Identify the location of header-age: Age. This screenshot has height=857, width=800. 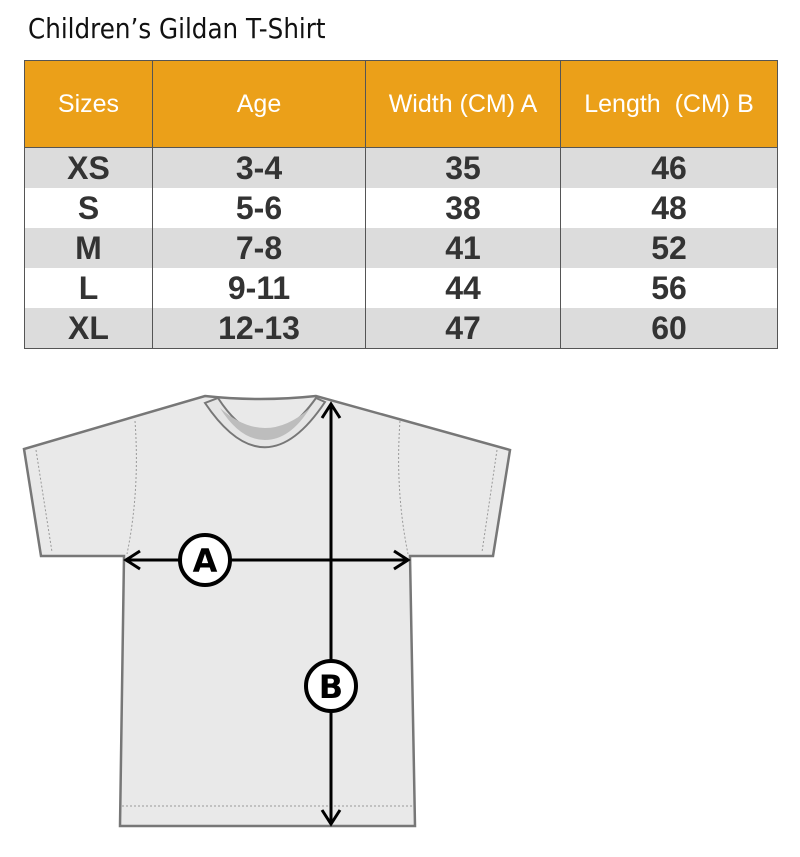
(259, 104).